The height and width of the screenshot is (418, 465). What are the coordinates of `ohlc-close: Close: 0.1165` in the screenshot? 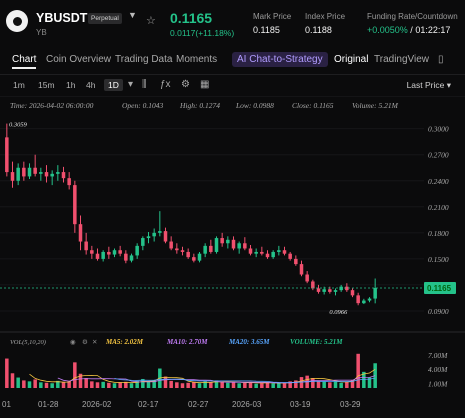 It's located at (313, 105).